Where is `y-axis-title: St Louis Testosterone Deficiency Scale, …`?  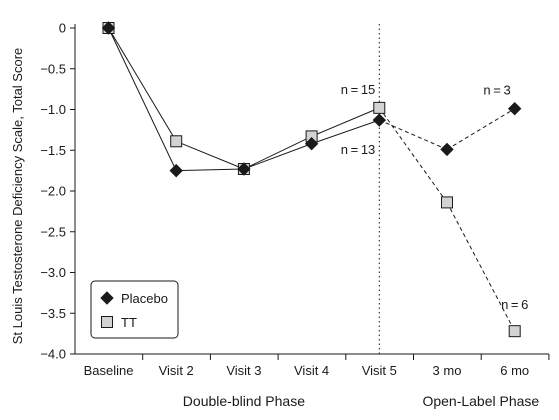 y-axis-title: St Louis Testosterone Deficiency Scale, … is located at coordinates (17, 196).